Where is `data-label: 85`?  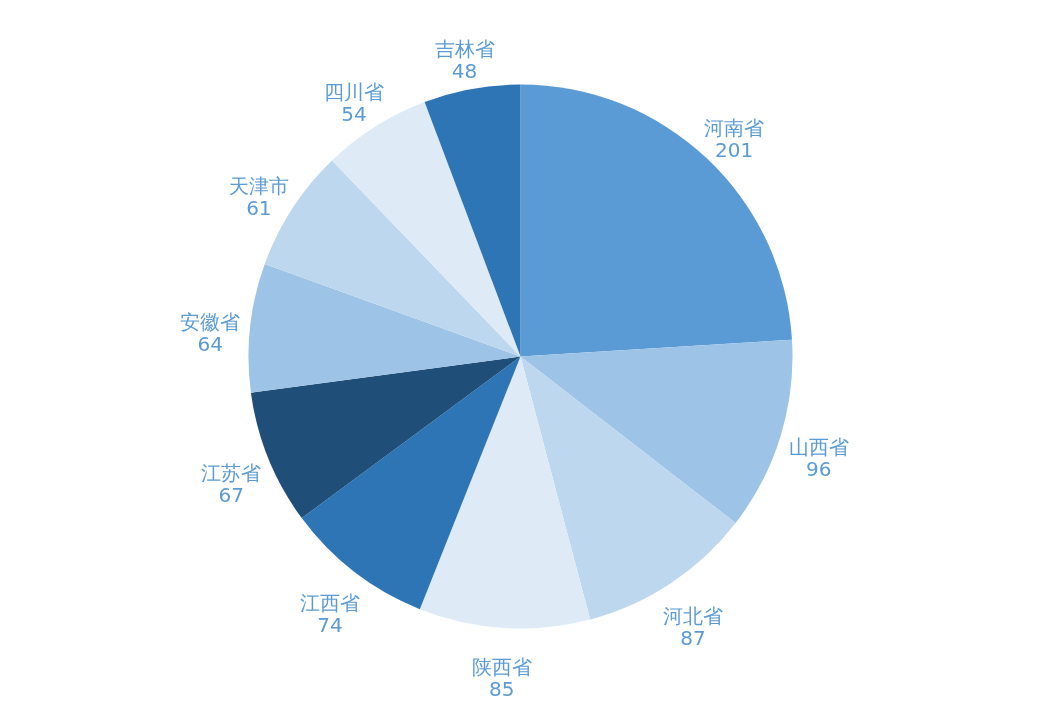 data-label: 85 is located at coordinates (502, 688).